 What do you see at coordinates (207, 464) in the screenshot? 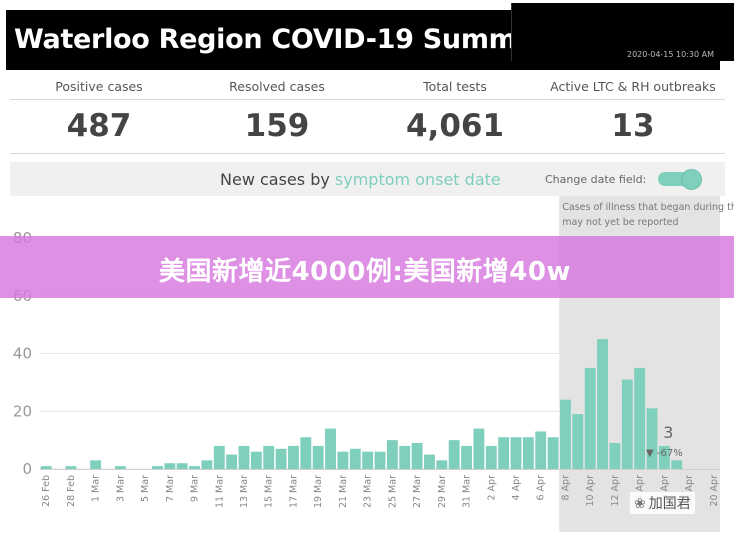
I see `bar-10-mar` at bounding box center [207, 464].